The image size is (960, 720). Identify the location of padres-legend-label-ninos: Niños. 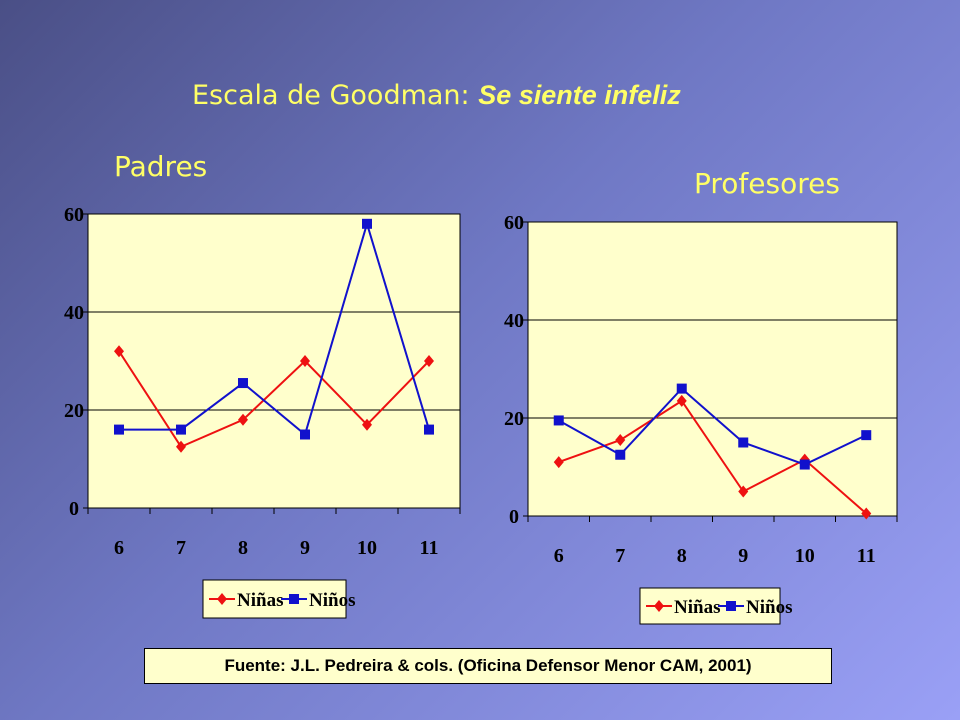
(332, 600).